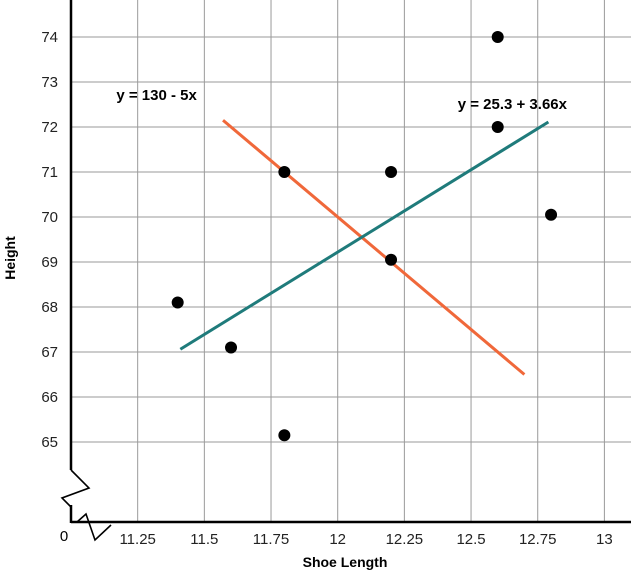 This screenshot has height=579, width=631. Describe the element at coordinates (49, 397) in the screenshot. I see `y-tick-label: 66` at that location.